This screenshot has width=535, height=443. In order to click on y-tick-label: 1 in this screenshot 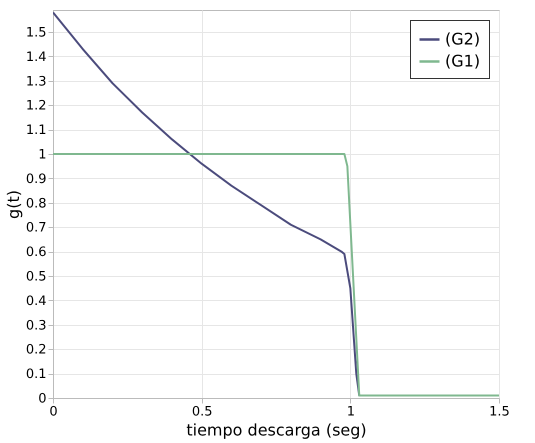, I will do `click(42, 154)`.